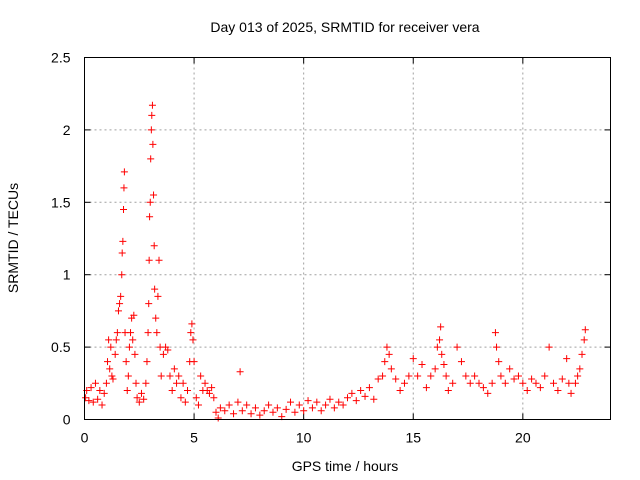  Describe the element at coordinates (61, 202) in the screenshot. I see `y-tick-label: 1.5` at that location.